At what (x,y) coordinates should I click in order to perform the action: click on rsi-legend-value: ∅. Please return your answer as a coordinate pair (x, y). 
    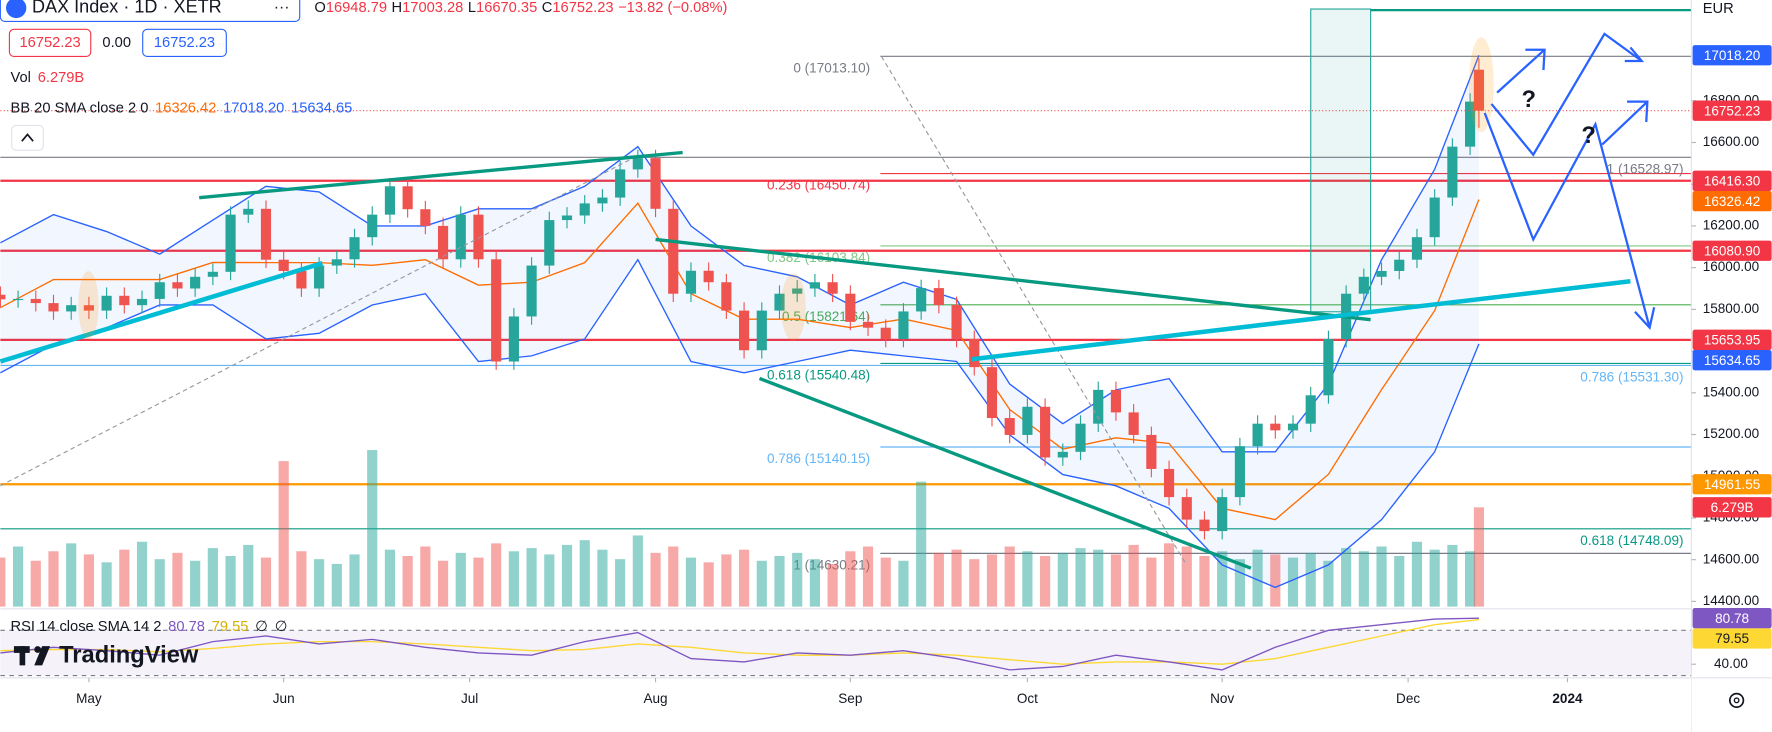
    Looking at the image, I should click on (281, 627).